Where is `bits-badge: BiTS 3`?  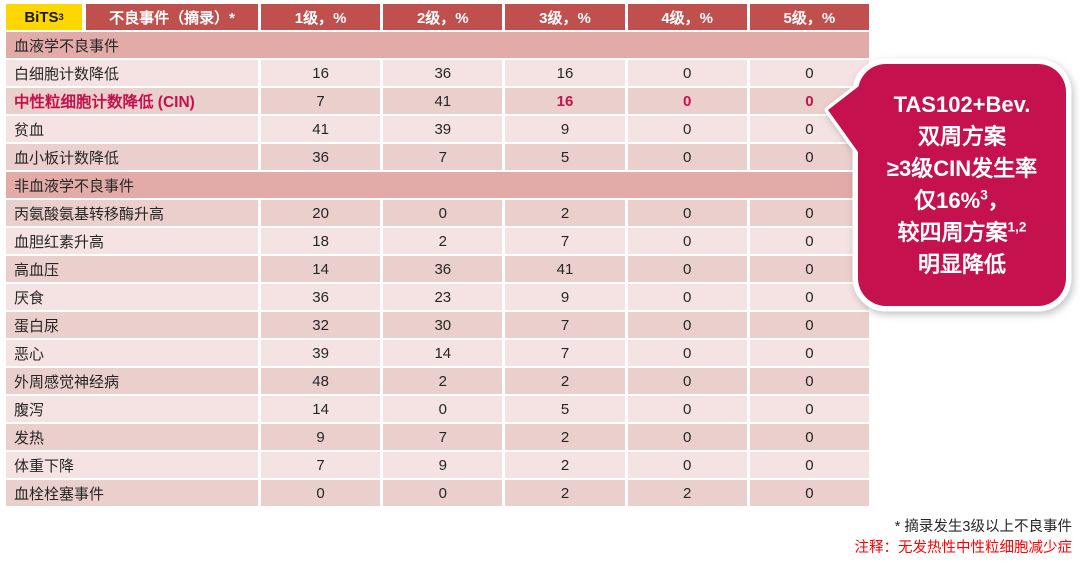
bits-badge: BiTS 3 is located at coordinates (44, 17).